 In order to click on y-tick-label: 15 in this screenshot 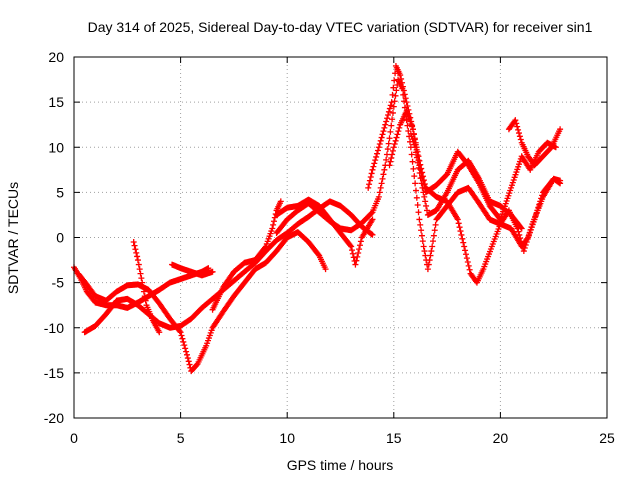, I will do `click(56, 102)`.